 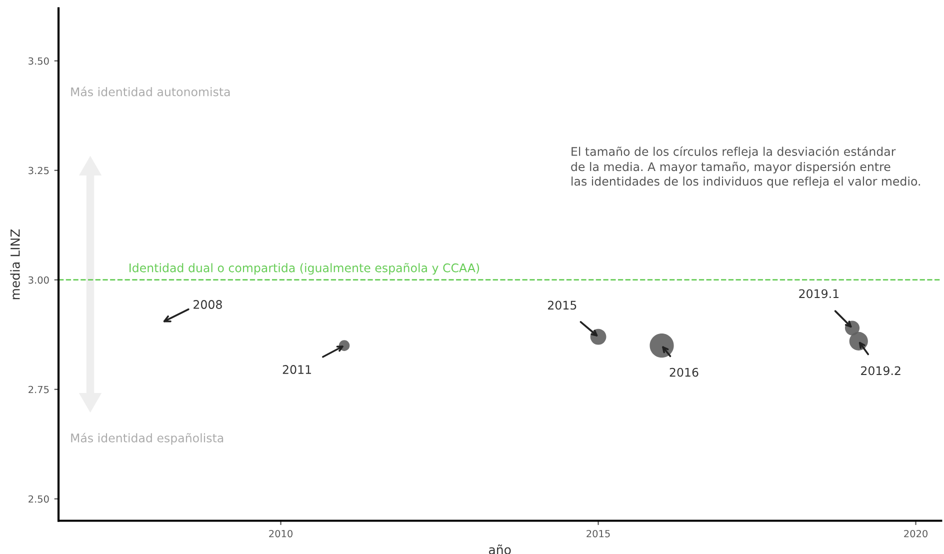 What do you see at coordinates (147, 438) in the screenshot?
I see `annotation: Más identidad españolista` at bounding box center [147, 438].